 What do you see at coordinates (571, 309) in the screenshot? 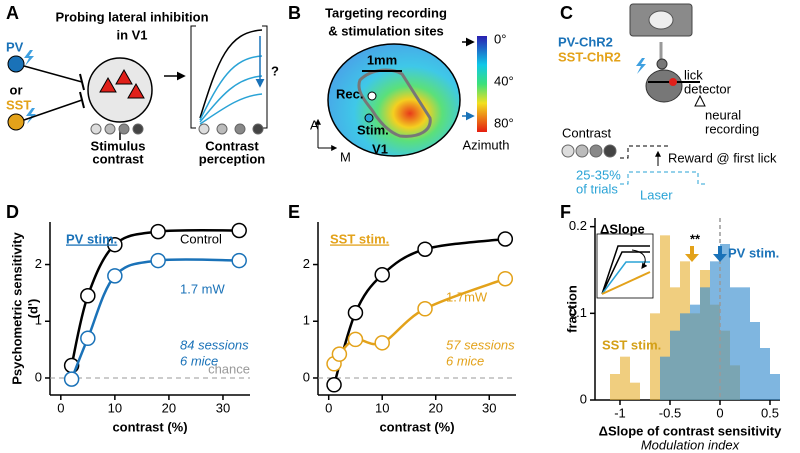
I see `y-label: fraction` at bounding box center [571, 309].